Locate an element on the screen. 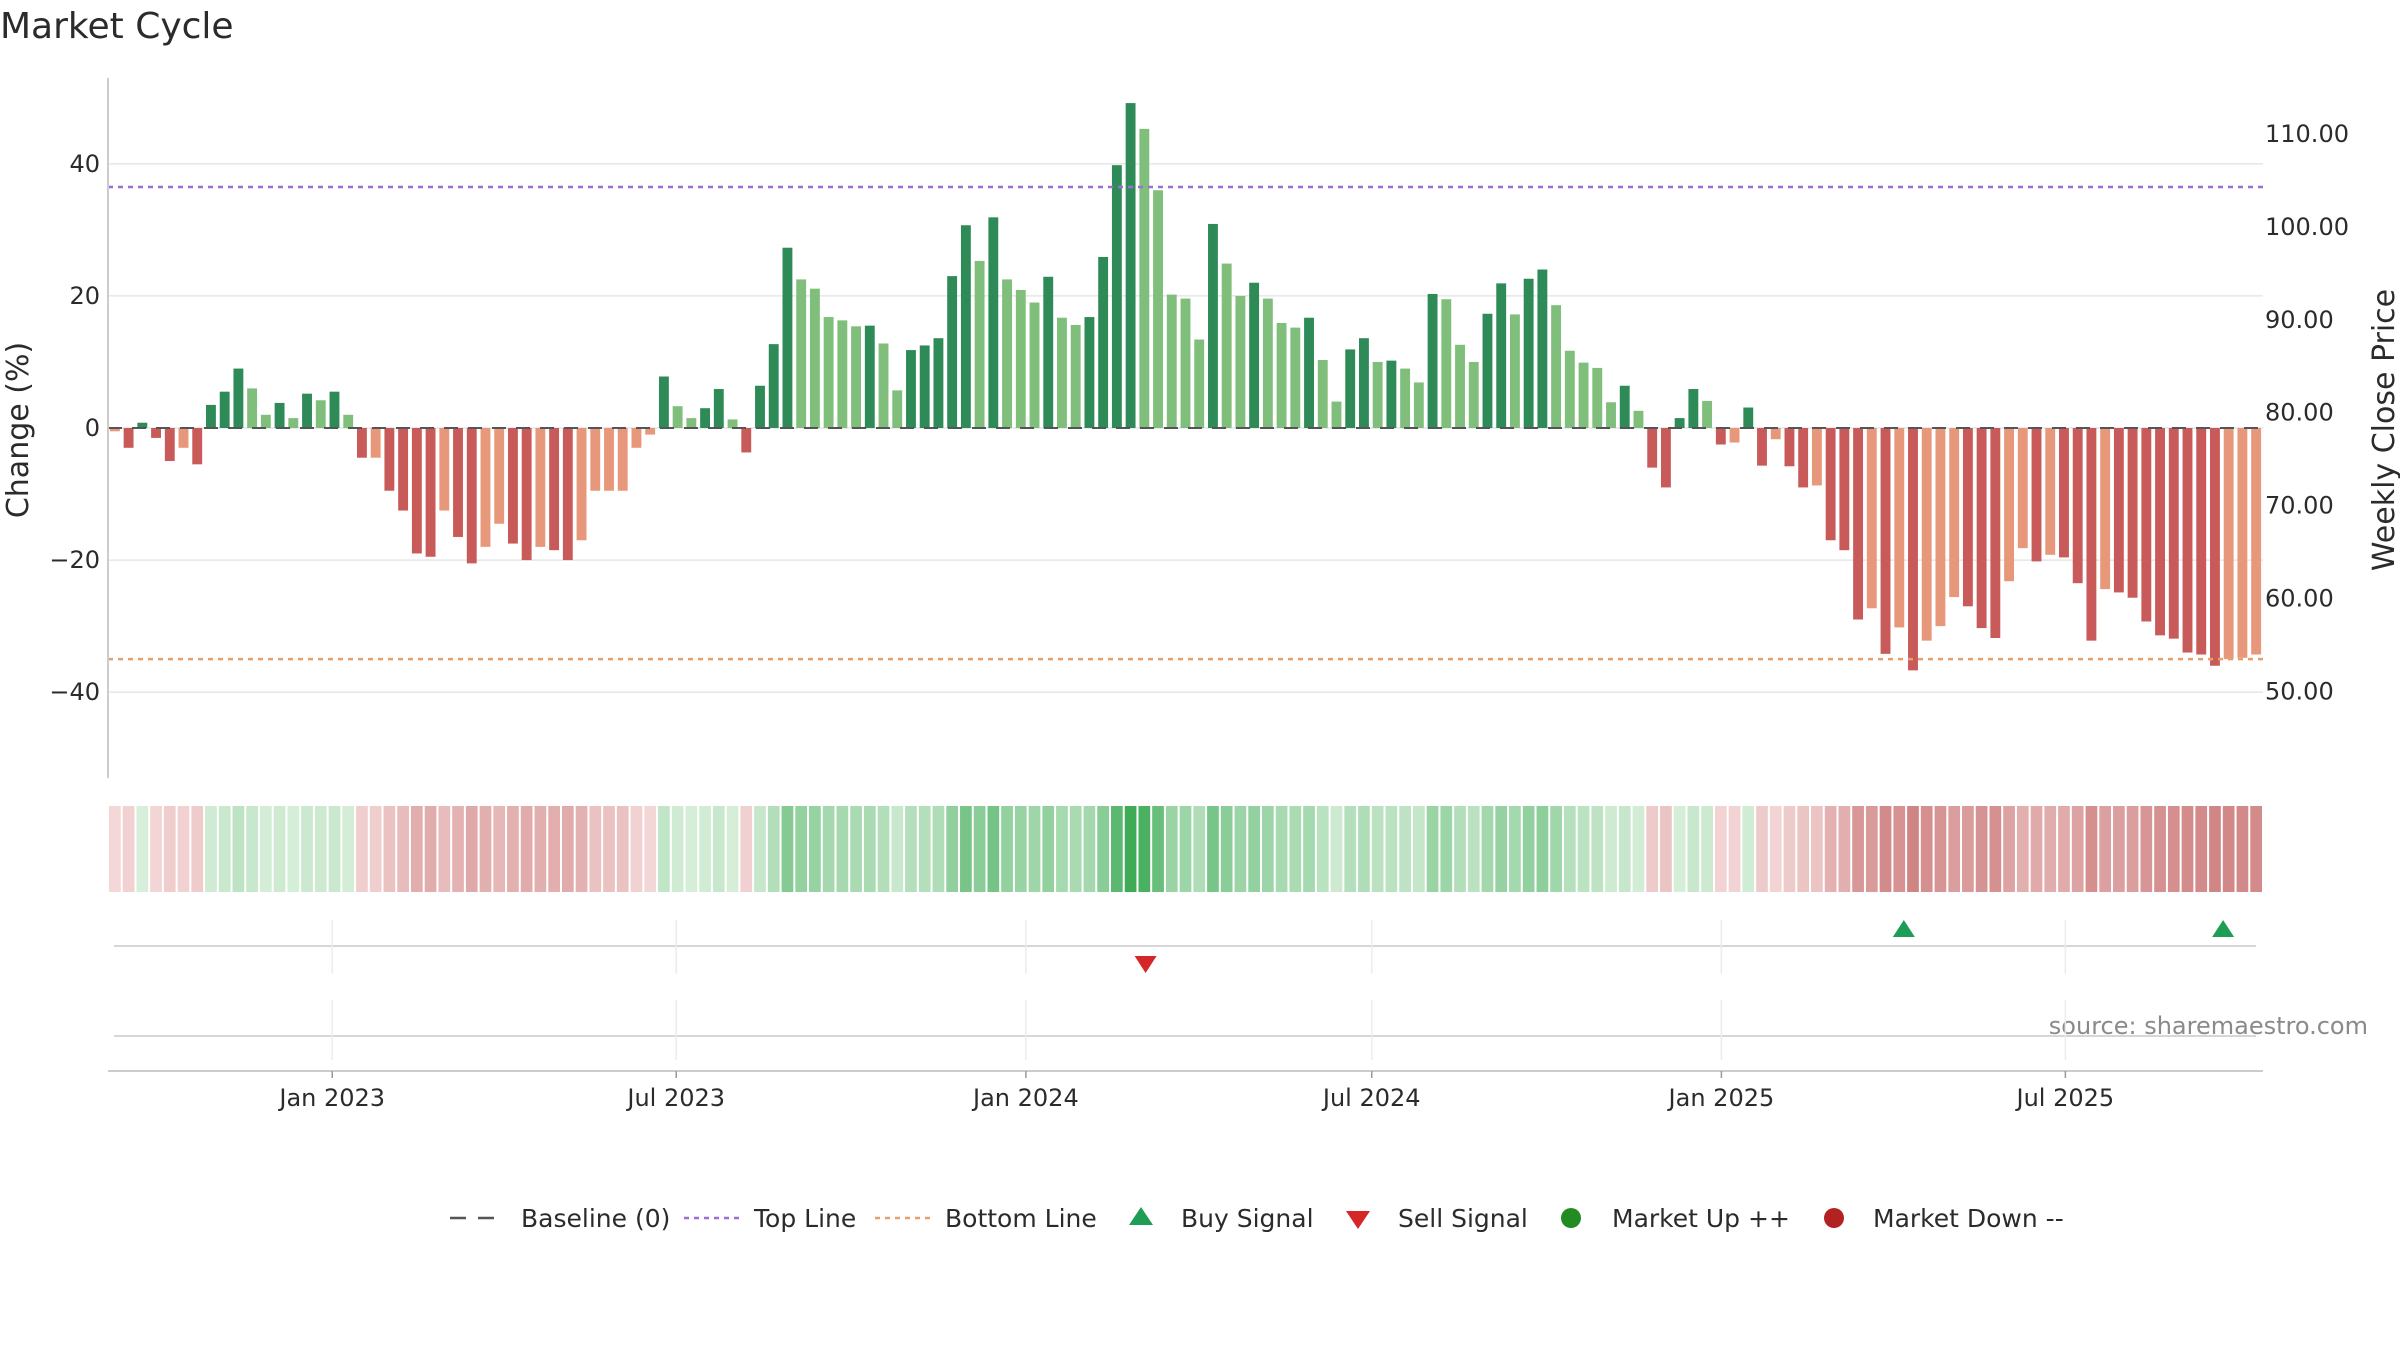 The height and width of the screenshot is (1350, 2400). legend-label: Baseline (0) is located at coordinates (595, 1218).